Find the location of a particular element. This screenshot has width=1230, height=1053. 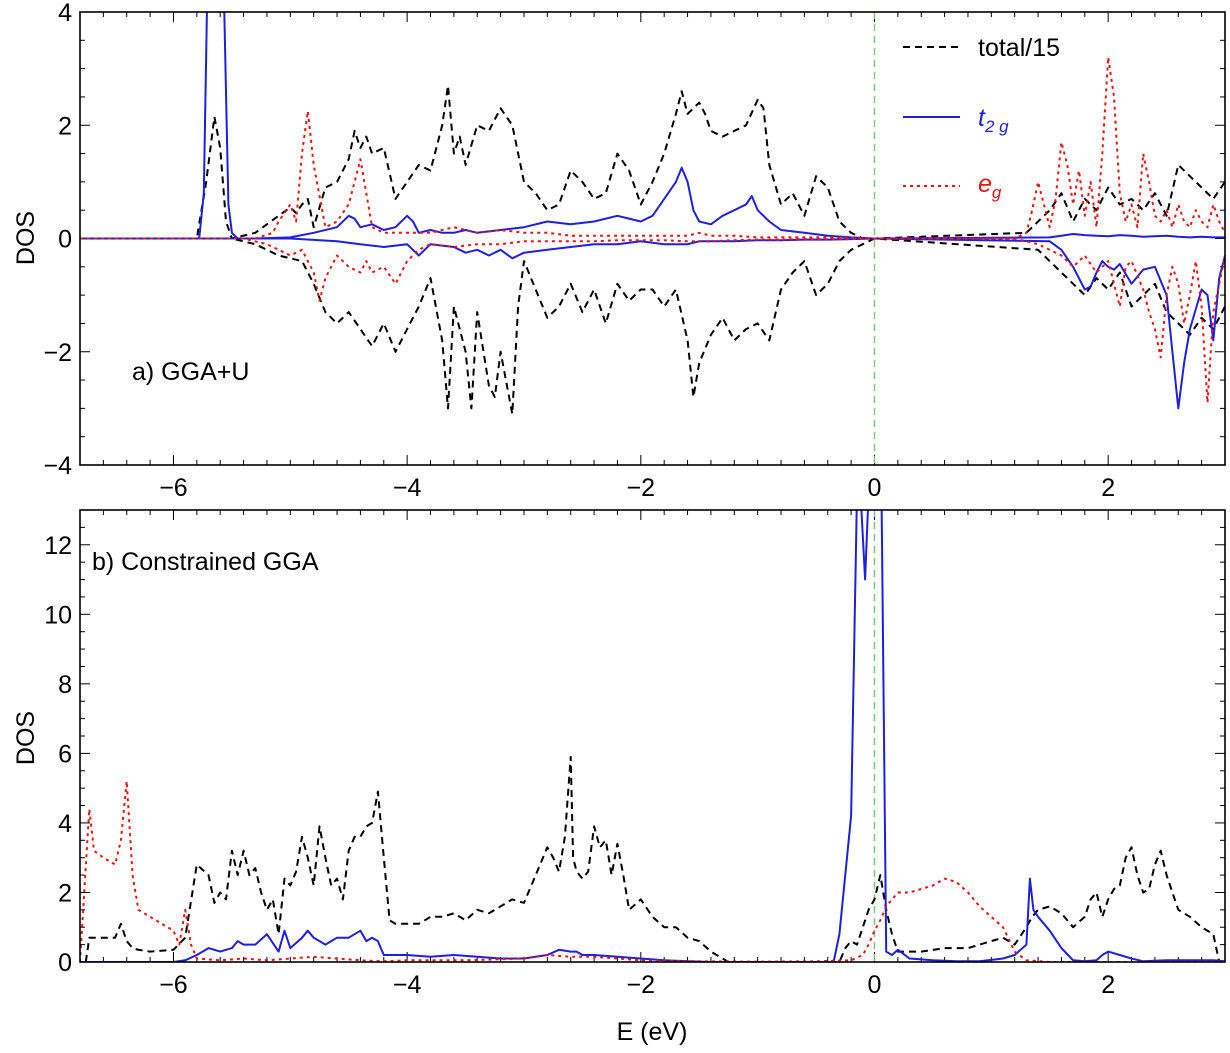

legend-eg-label: eg is located at coordinates (990, 186).